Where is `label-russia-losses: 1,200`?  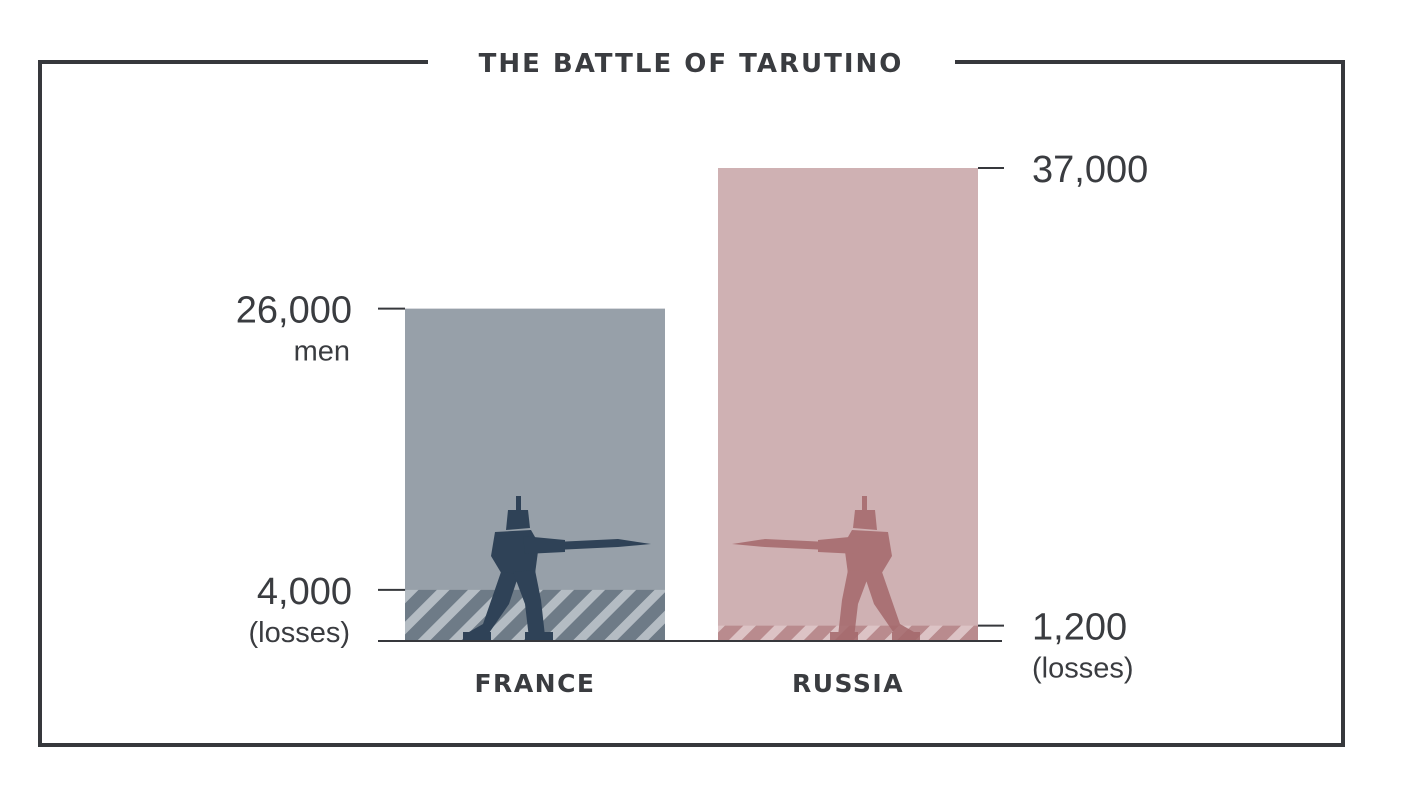 label-russia-losses: 1,200 is located at coordinates (1079, 628).